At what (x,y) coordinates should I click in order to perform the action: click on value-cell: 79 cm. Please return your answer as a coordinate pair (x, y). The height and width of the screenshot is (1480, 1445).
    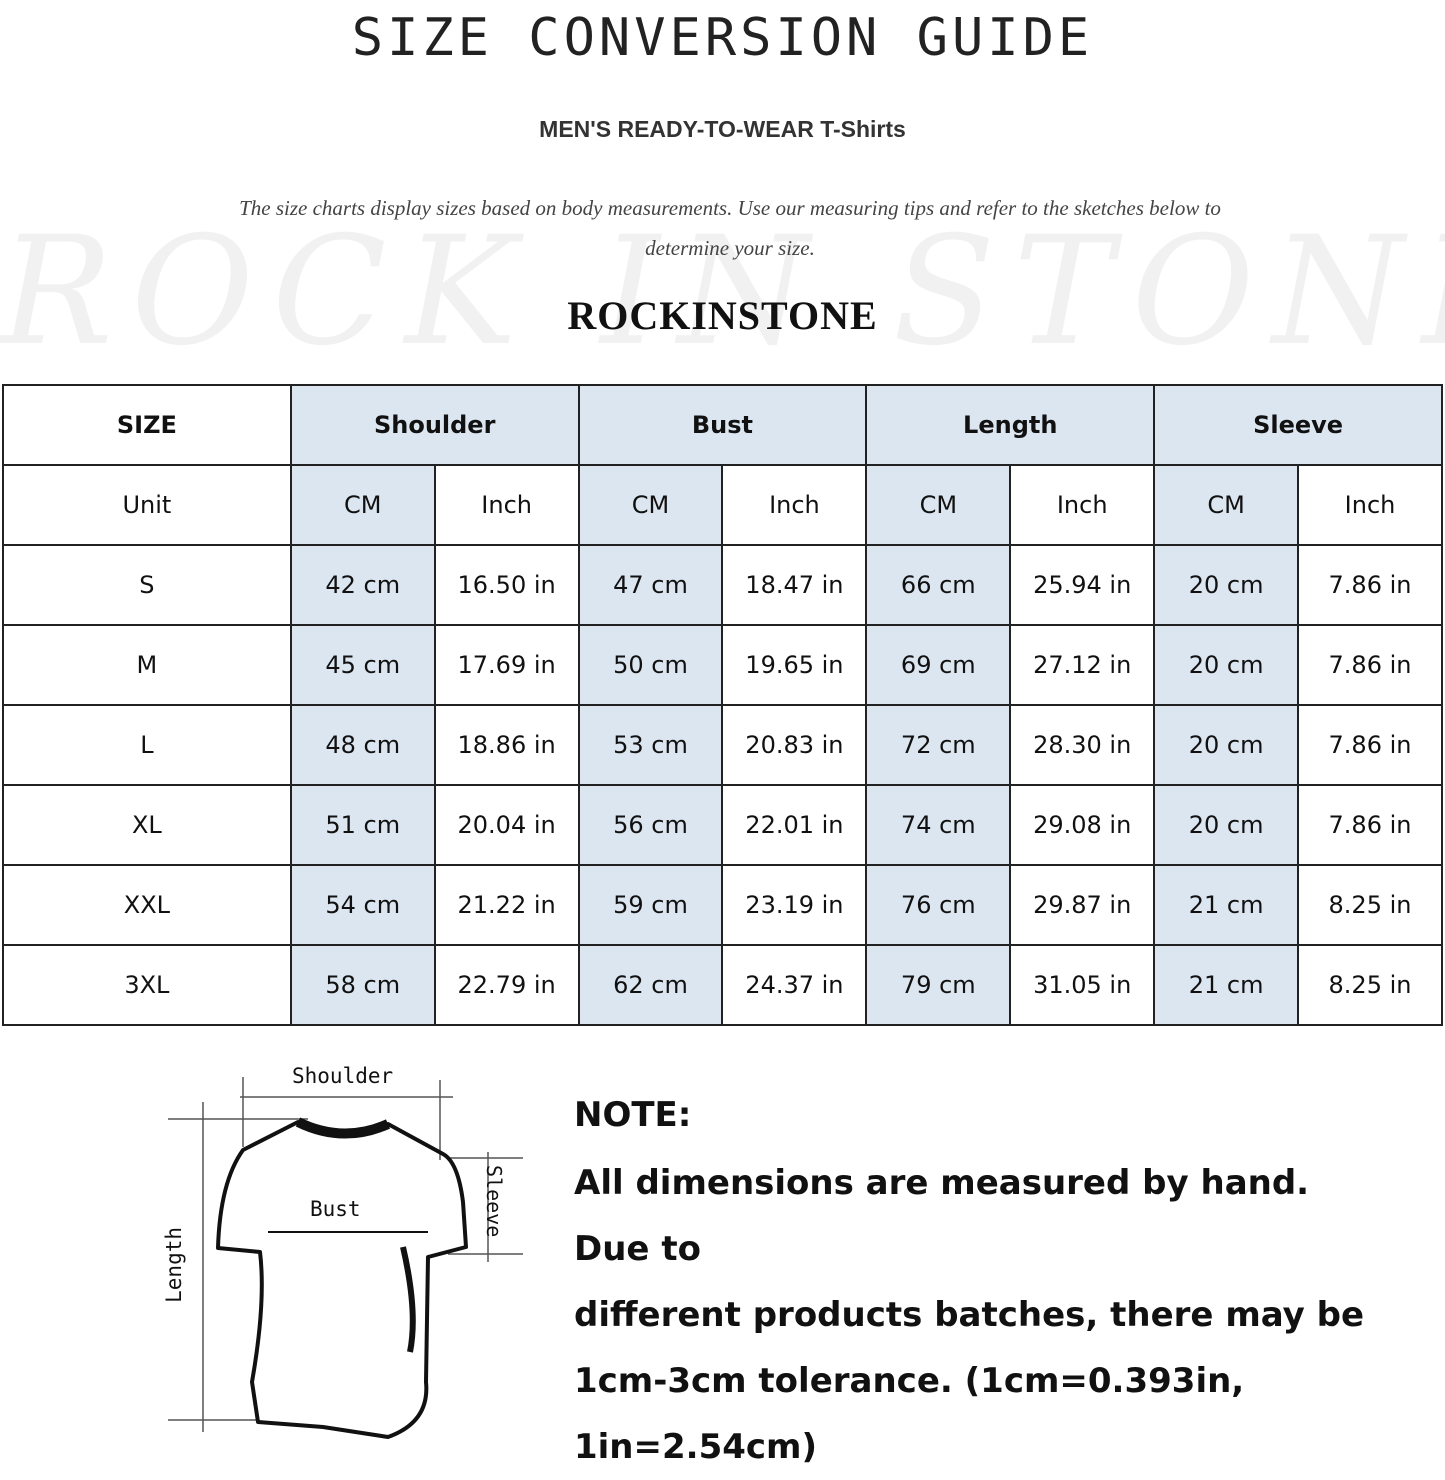
    Looking at the image, I should click on (938, 985).